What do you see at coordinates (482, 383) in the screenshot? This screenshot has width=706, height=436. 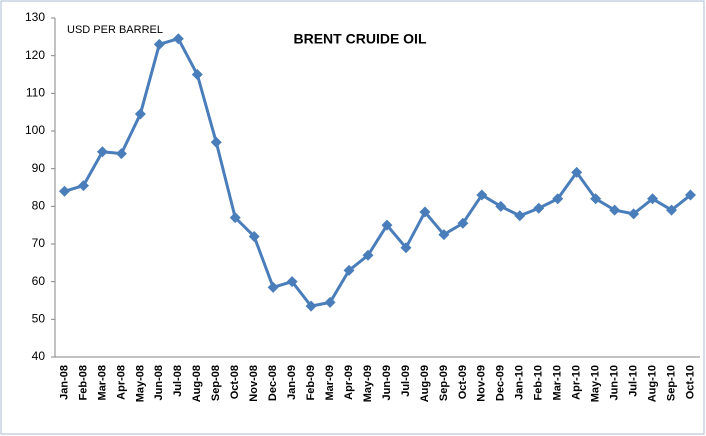 I see `x-tick-label: Nov-09` at bounding box center [482, 383].